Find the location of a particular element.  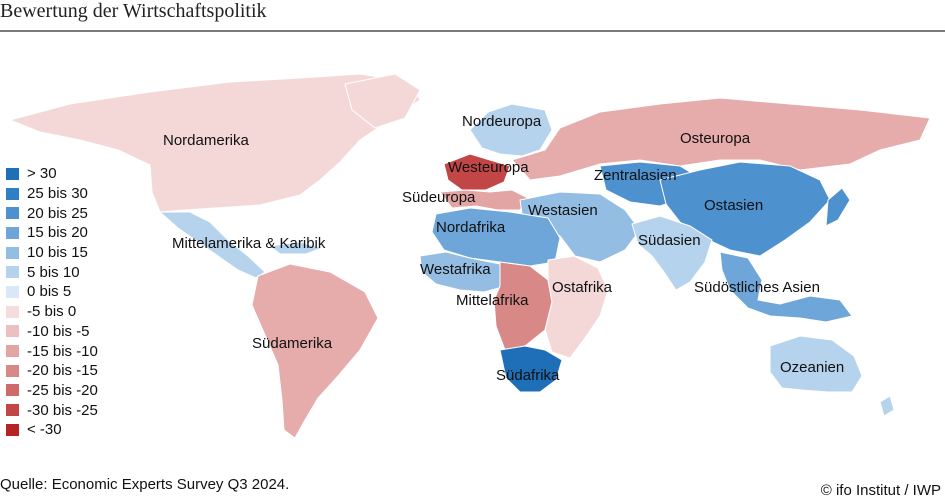

legend-item: -30 bis -25 is located at coordinates (52, 410).